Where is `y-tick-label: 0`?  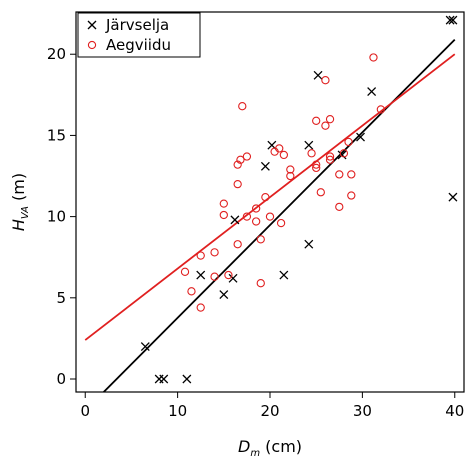
y-tick-label: 0 is located at coordinates (61, 379).